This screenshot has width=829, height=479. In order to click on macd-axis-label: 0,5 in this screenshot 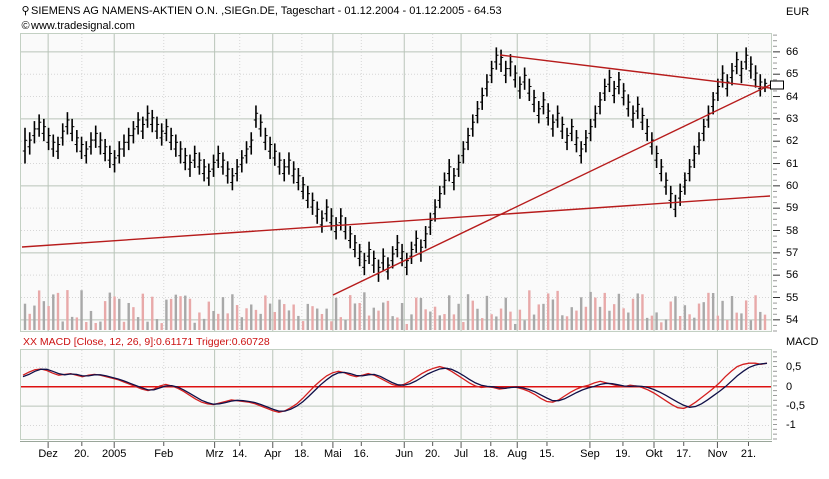, I will do `click(794, 367)`.